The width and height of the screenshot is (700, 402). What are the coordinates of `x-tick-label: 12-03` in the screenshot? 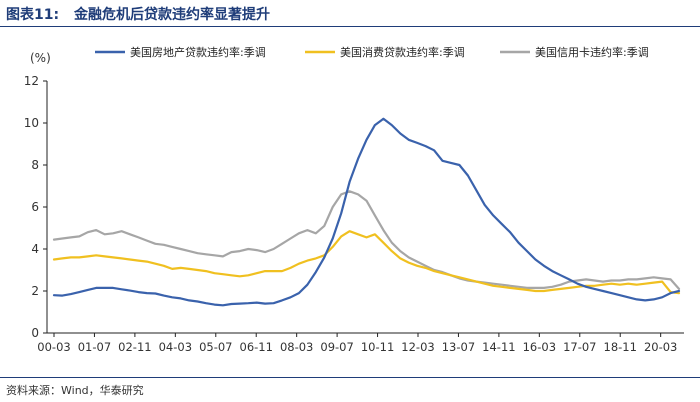 It's located at (417, 347).